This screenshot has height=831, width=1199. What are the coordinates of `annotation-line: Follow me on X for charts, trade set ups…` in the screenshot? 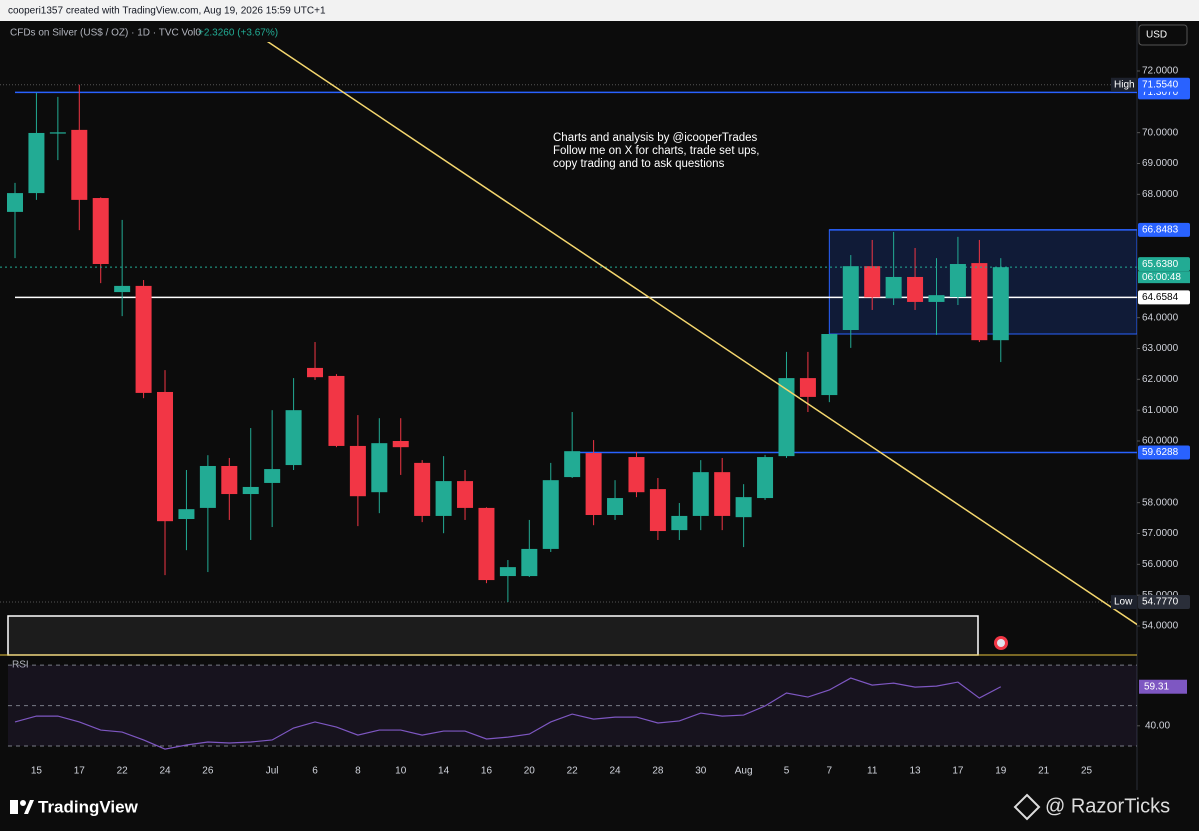 It's located at (656, 151).